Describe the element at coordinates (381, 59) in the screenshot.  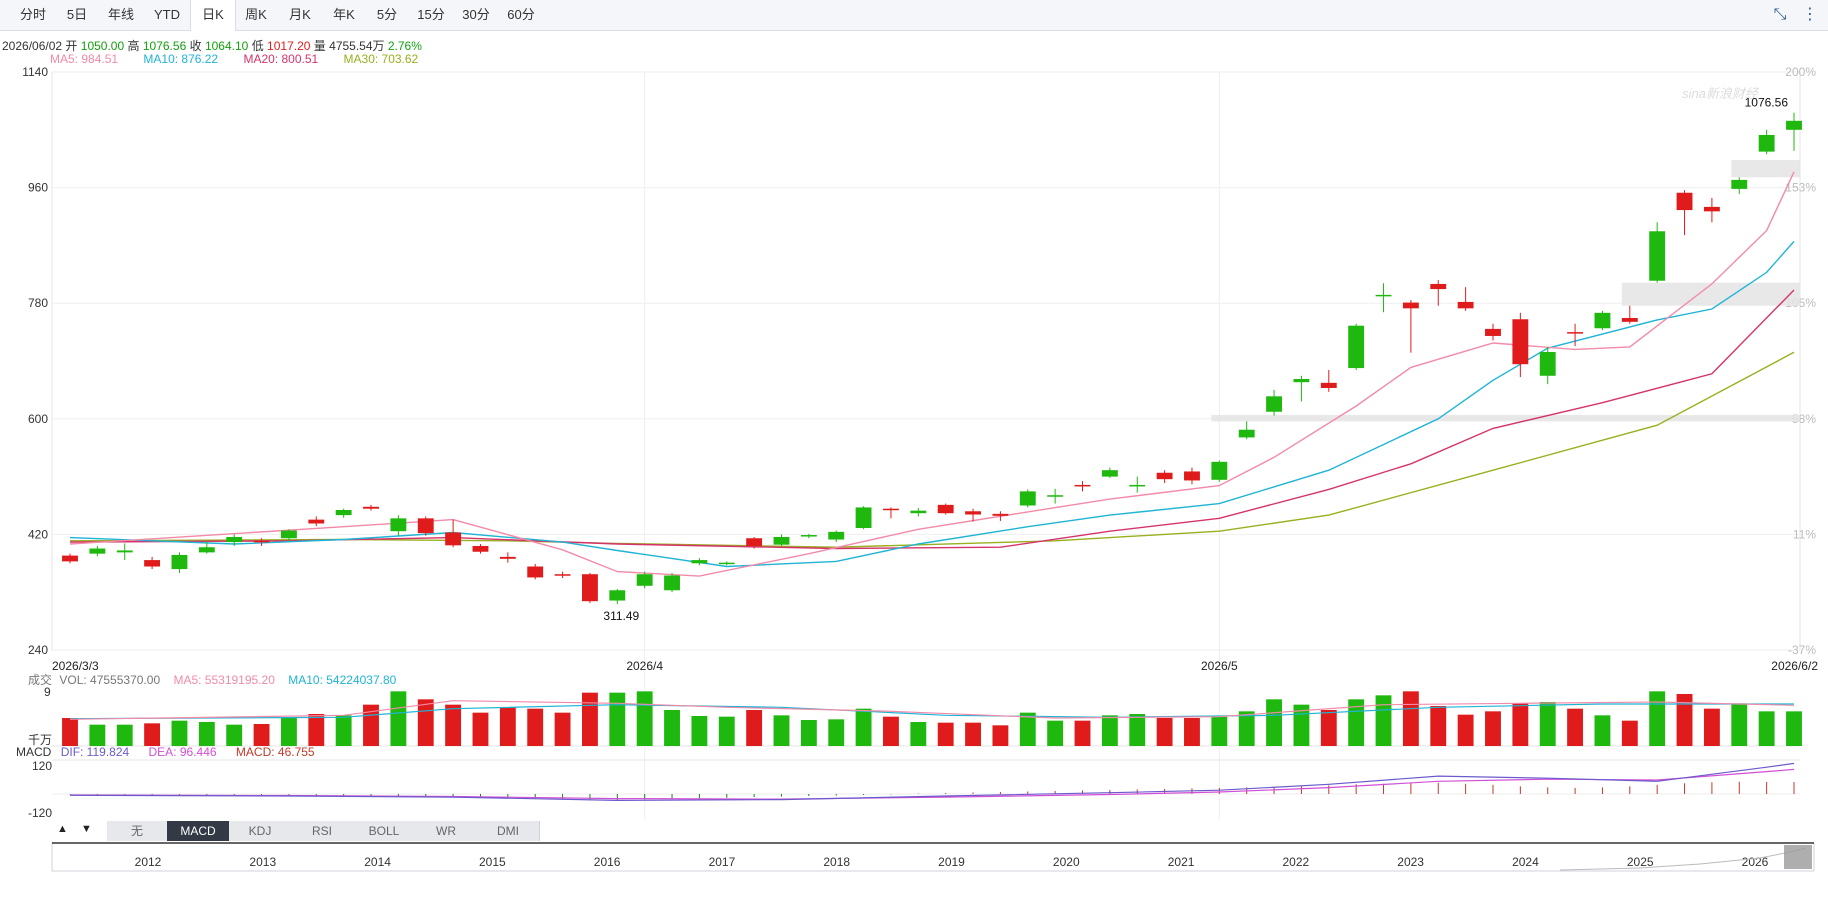
I see `ma30-legend: MA30: 703.62` at that location.